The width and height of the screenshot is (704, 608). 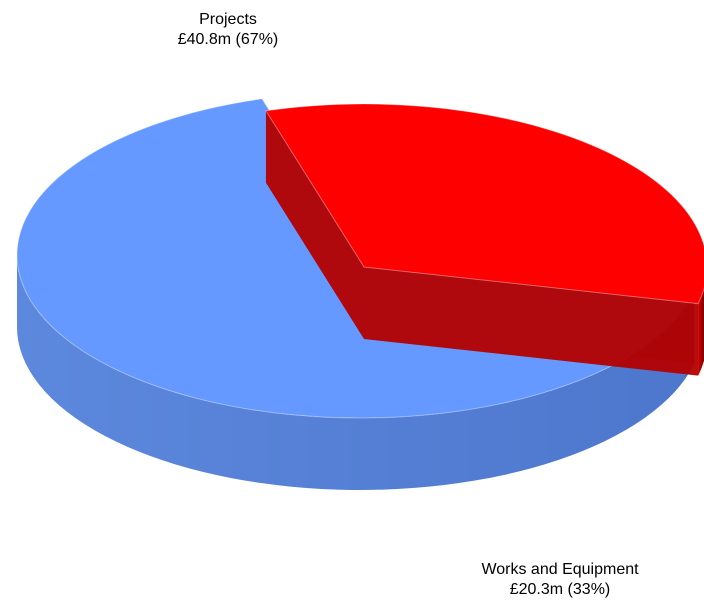 What do you see at coordinates (228, 30) in the screenshot?
I see `slice-label-projects: Projects £40.8m (67%)` at bounding box center [228, 30].